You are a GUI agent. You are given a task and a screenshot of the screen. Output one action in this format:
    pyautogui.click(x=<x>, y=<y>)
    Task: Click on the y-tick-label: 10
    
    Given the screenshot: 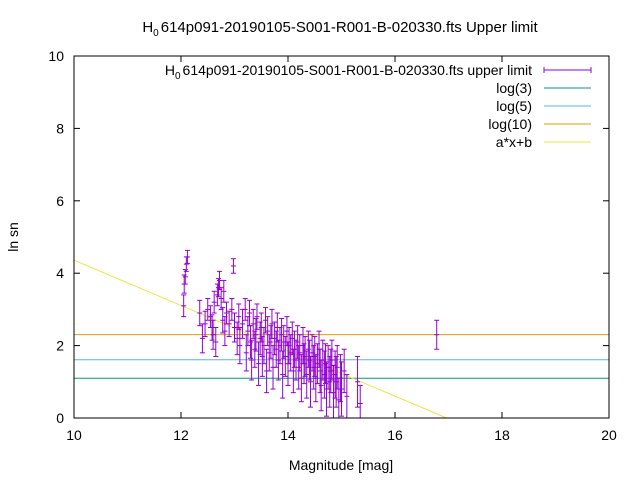 What is the action you would take?
    pyautogui.click(x=56, y=56)
    